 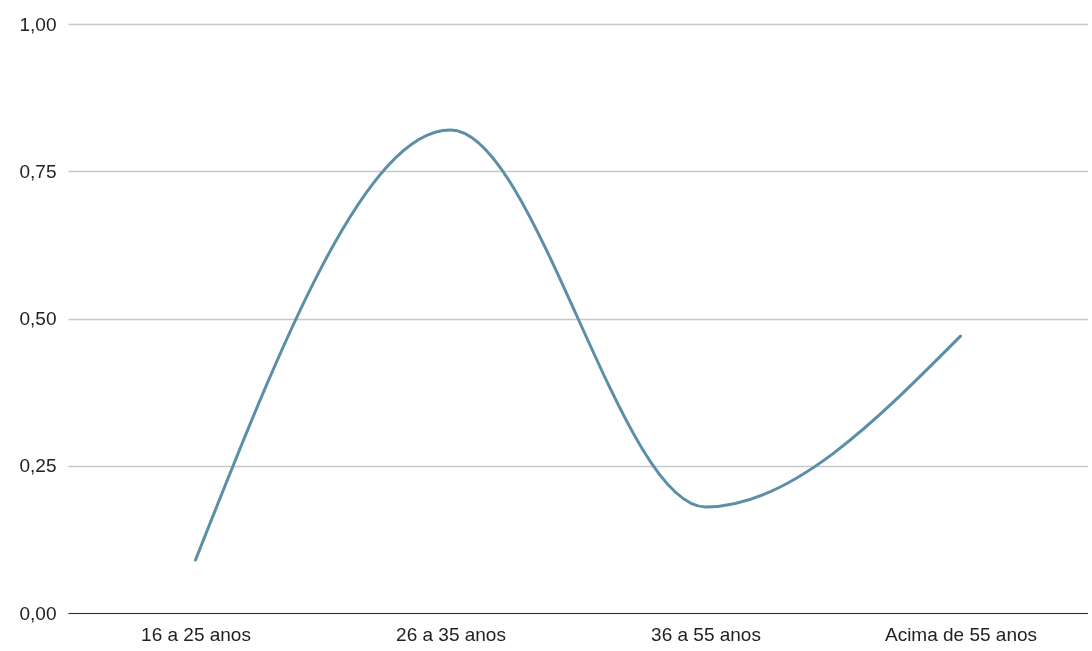 I want to click on y-tick-label: 1,00, so click(x=38, y=24).